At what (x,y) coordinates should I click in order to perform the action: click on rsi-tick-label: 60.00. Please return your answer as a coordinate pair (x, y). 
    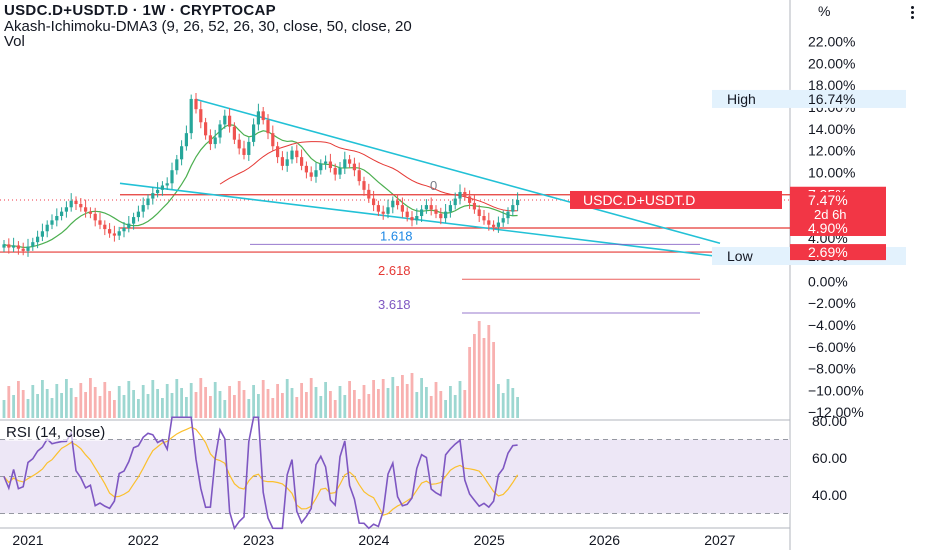
    Looking at the image, I should click on (829, 458).